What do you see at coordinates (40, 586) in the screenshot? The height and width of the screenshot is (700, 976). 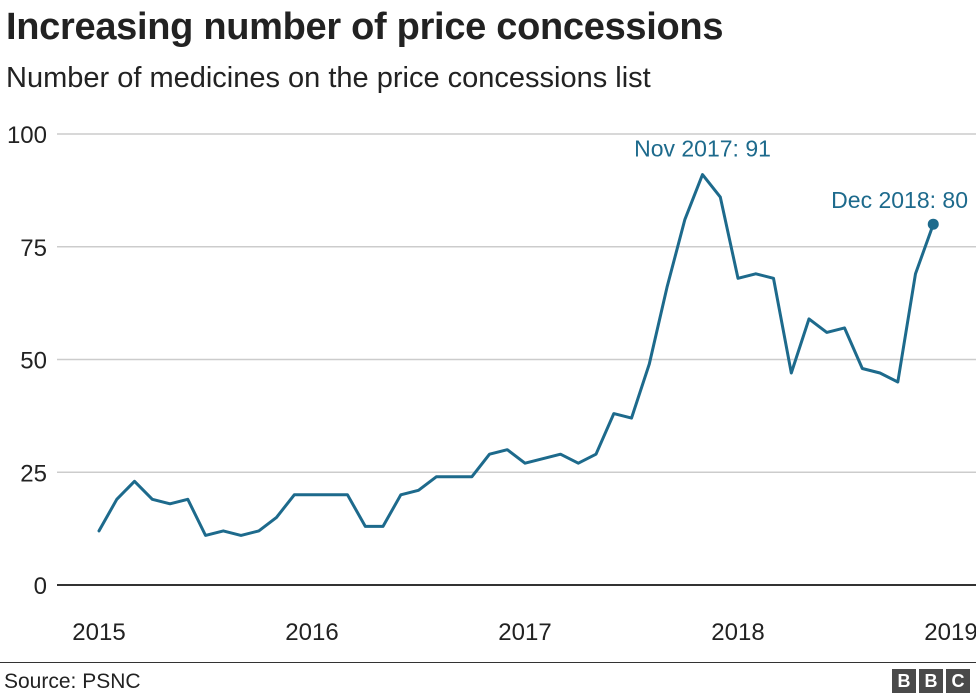 I see `y-tick-label: 0` at bounding box center [40, 586].